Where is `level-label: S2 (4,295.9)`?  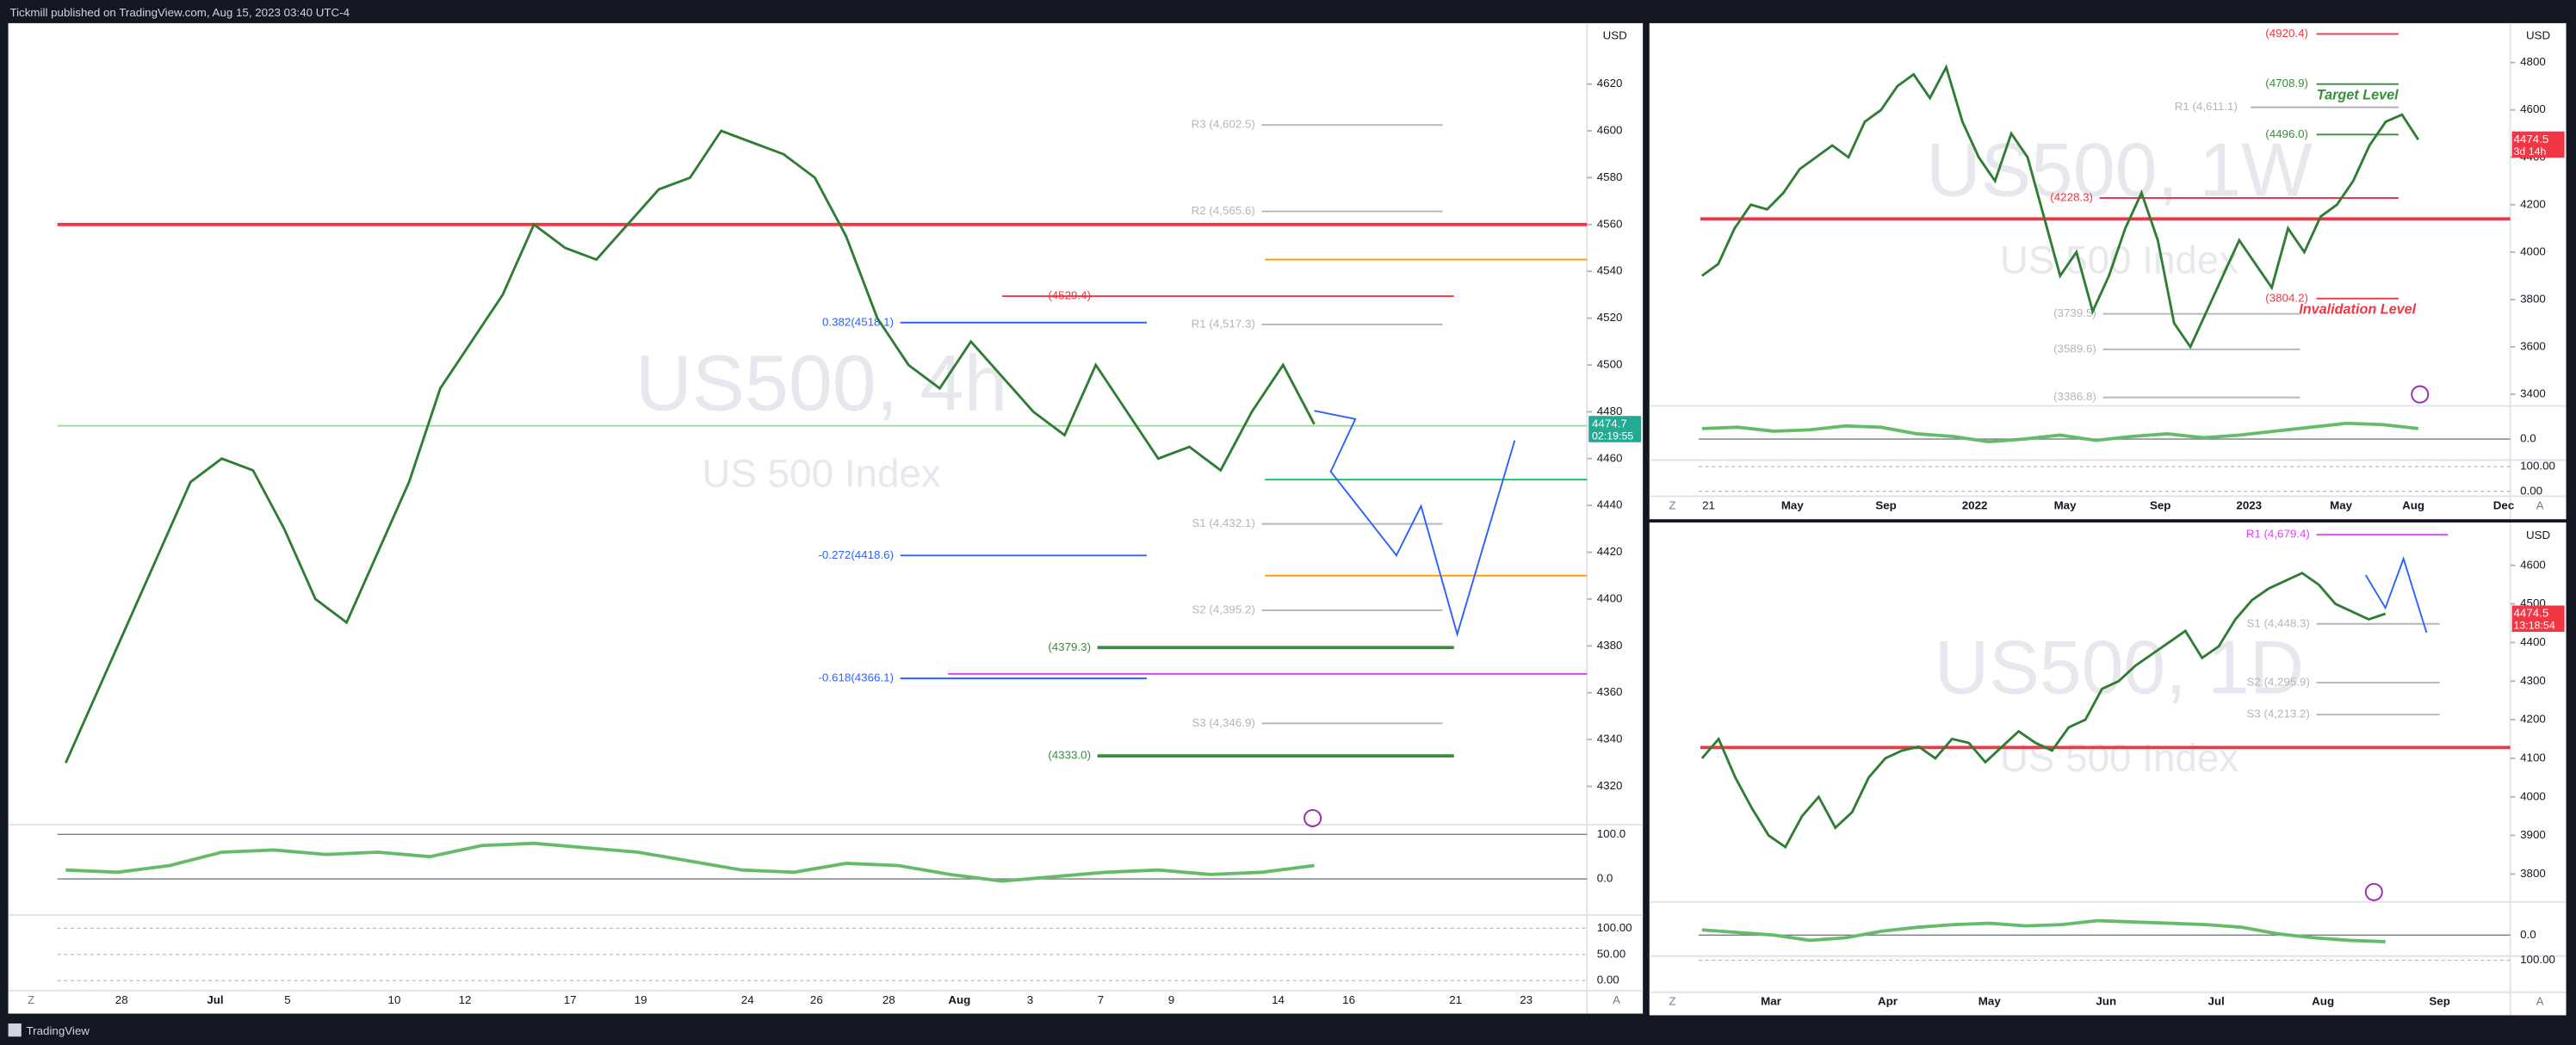 level-label: S2 (4,295.9) is located at coordinates (2277, 682).